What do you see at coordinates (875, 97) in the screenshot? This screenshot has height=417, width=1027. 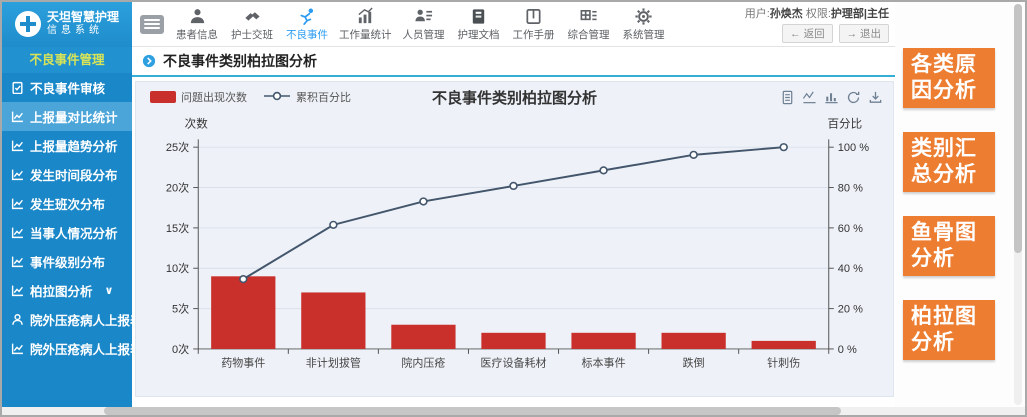 I see `download-icon` at bounding box center [875, 97].